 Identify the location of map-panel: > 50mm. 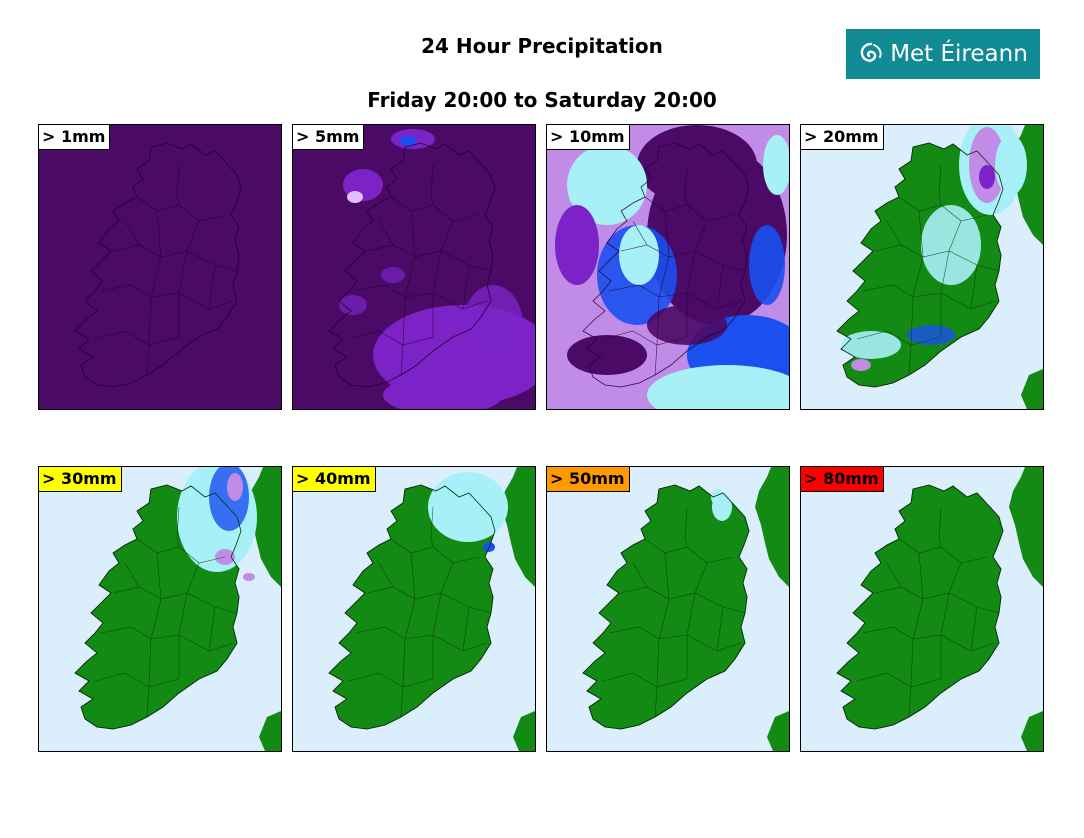
(668, 609).